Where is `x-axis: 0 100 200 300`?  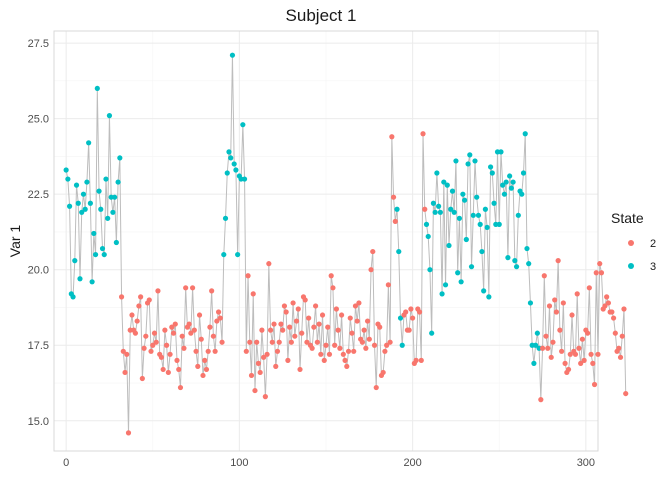
x-axis: 0 100 200 300 is located at coordinates (329, 463).